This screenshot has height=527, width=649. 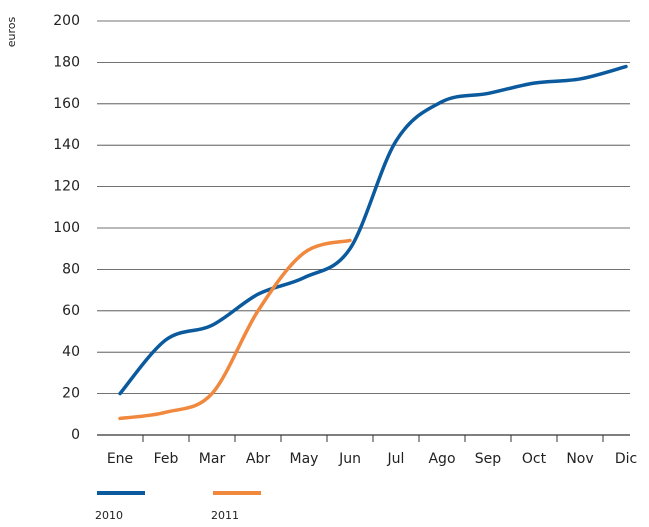 What do you see at coordinates (579, 459) in the screenshot?
I see `x-tick-label: Nov` at bounding box center [579, 459].